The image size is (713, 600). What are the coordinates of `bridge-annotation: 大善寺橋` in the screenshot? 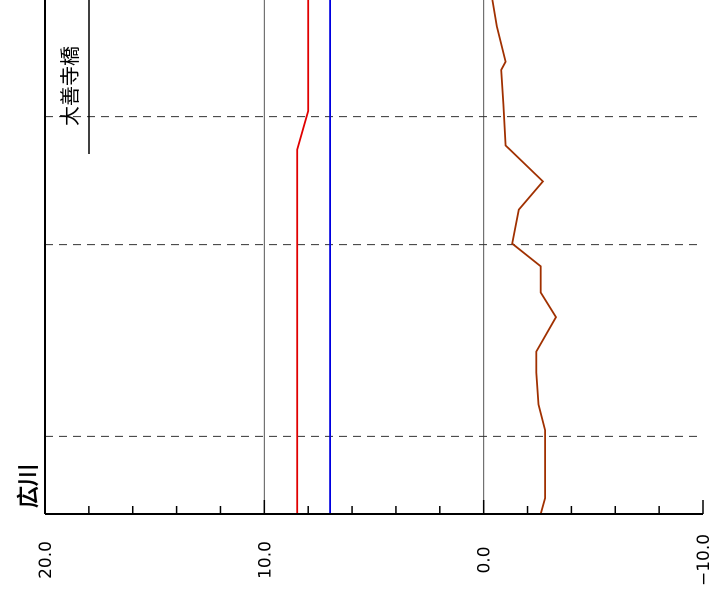 It's located at (70, 86).